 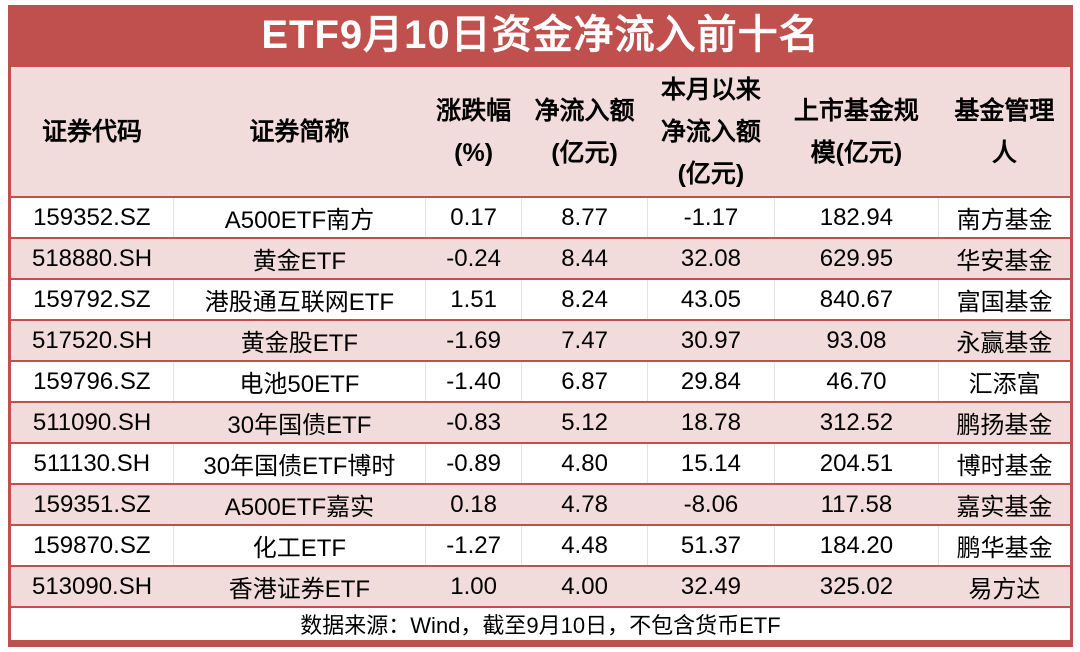 What do you see at coordinates (856, 381) in the screenshot?
I see `cell-fund-size: 46.70` at bounding box center [856, 381].